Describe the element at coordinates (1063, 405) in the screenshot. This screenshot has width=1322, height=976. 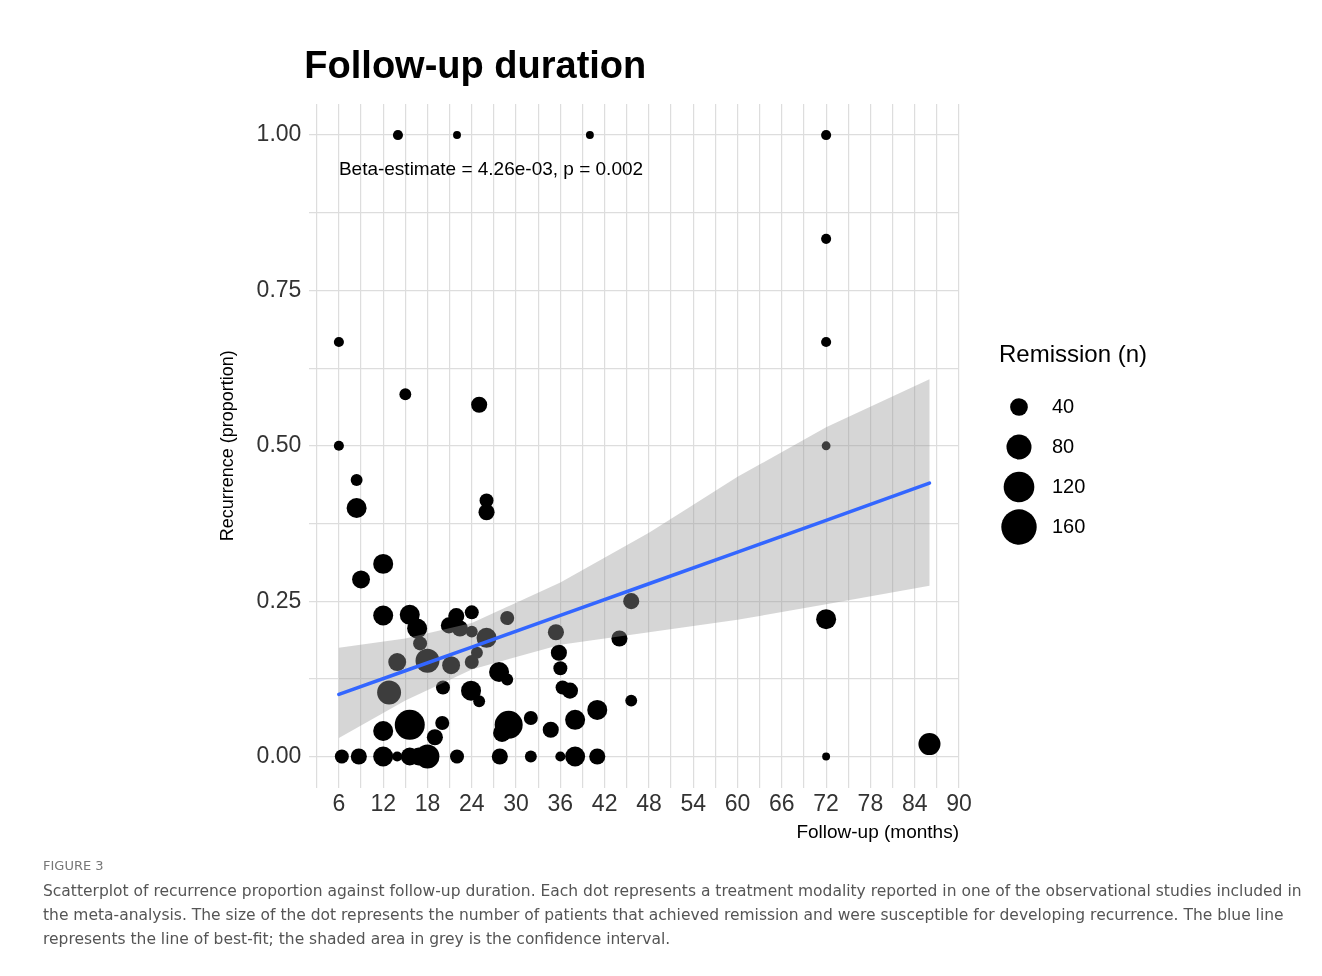
I see `legend-label: 40` at that location.